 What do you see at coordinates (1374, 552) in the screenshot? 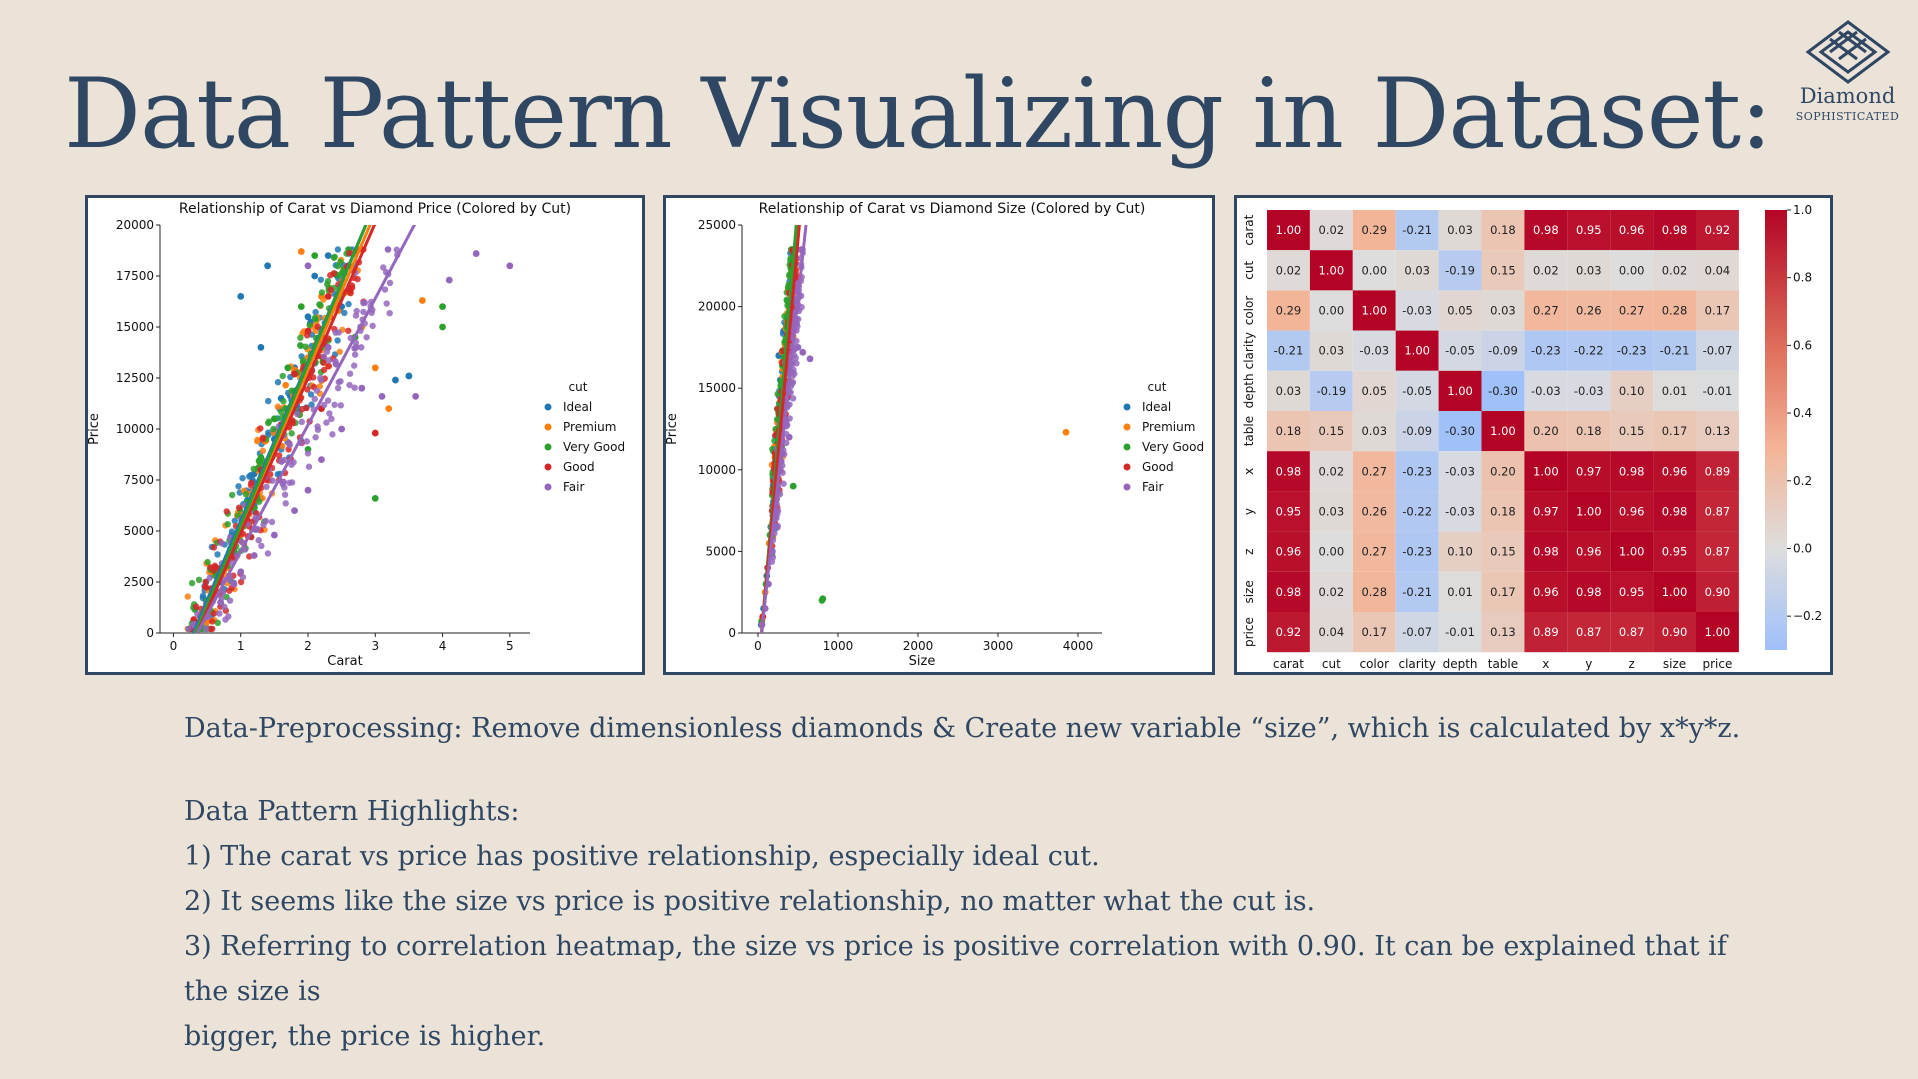
I see `heatmap-value: 0.27` at bounding box center [1374, 552].